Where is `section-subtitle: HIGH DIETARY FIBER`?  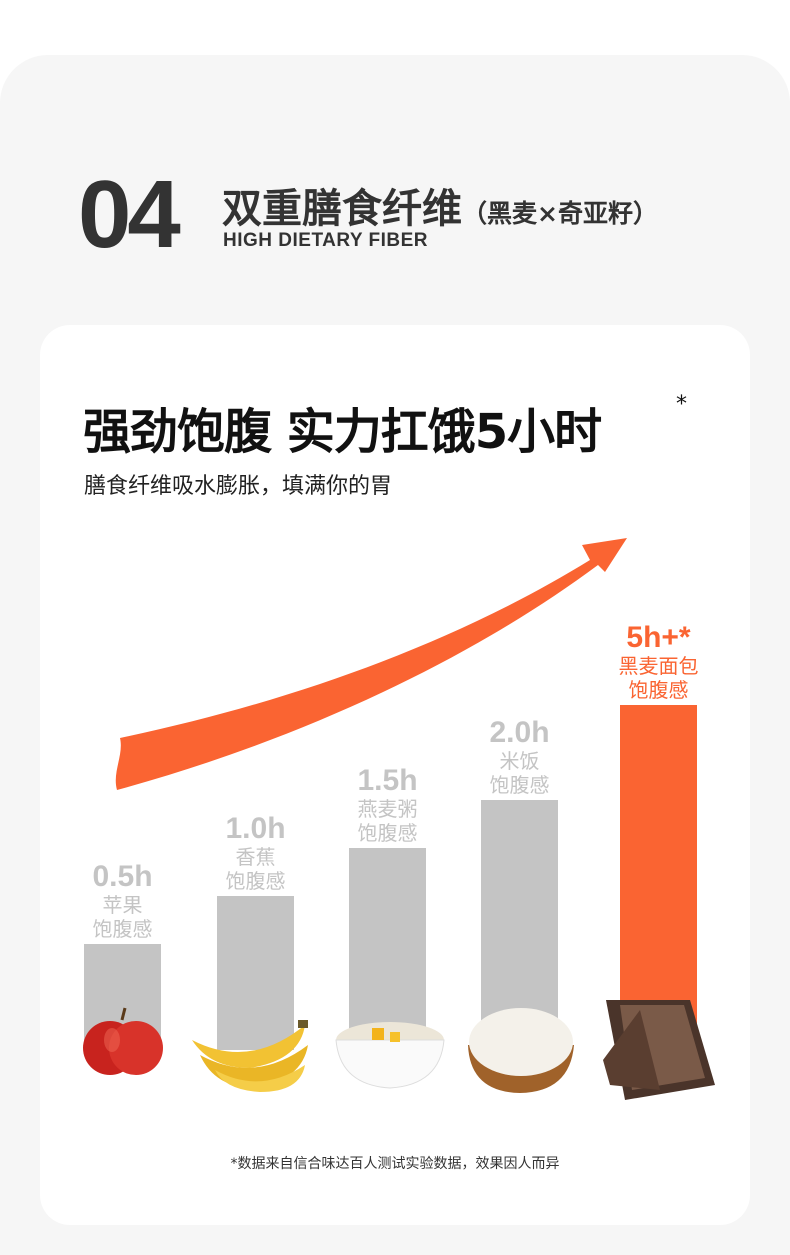
section-subtitle: HIGH DIETARY FIBER is located at coordinates (325, 240).